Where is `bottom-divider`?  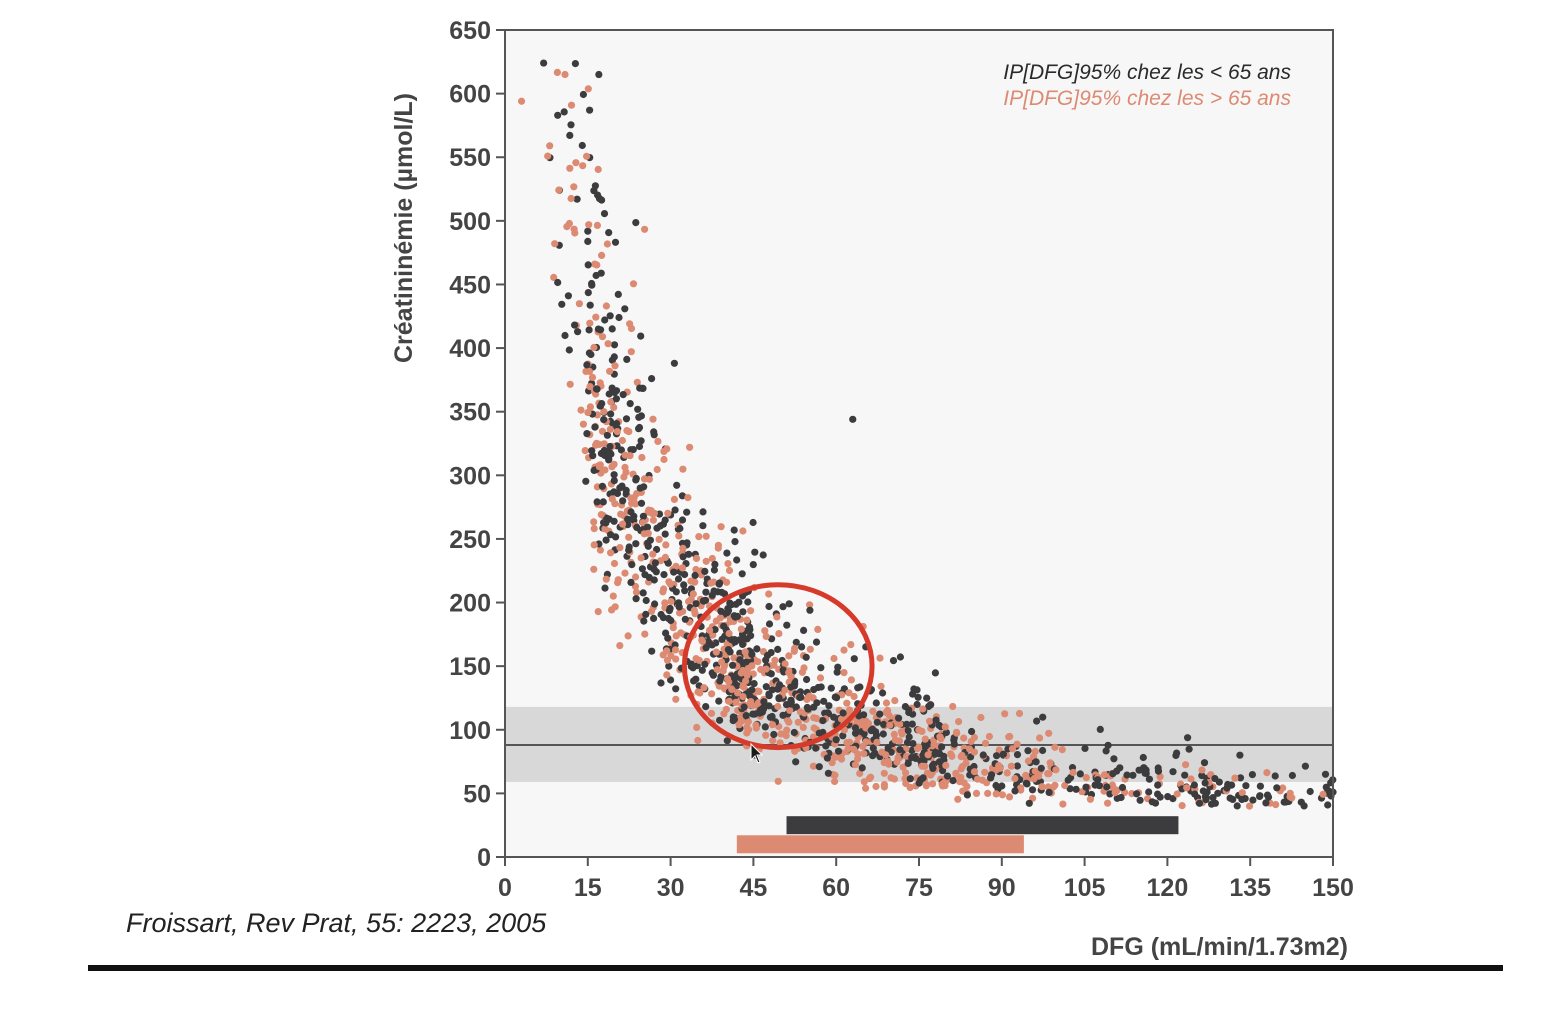
bottom-divider is located at coordinates (795, 968).